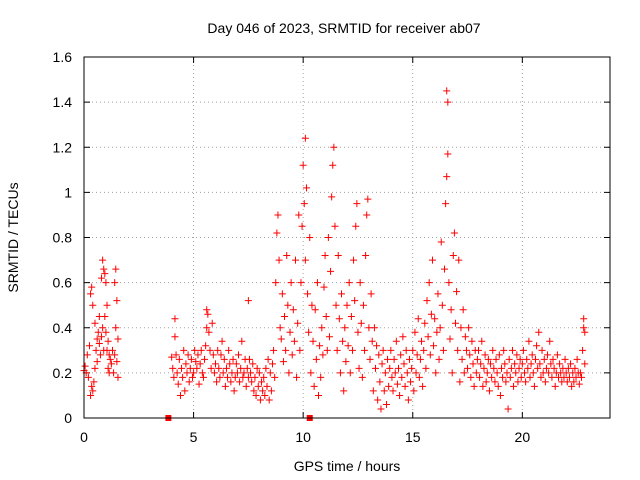 The height and width of the screenshot is (480, 640). I want to click on x-axis-label: GPS time / hours, so click(347, 466).